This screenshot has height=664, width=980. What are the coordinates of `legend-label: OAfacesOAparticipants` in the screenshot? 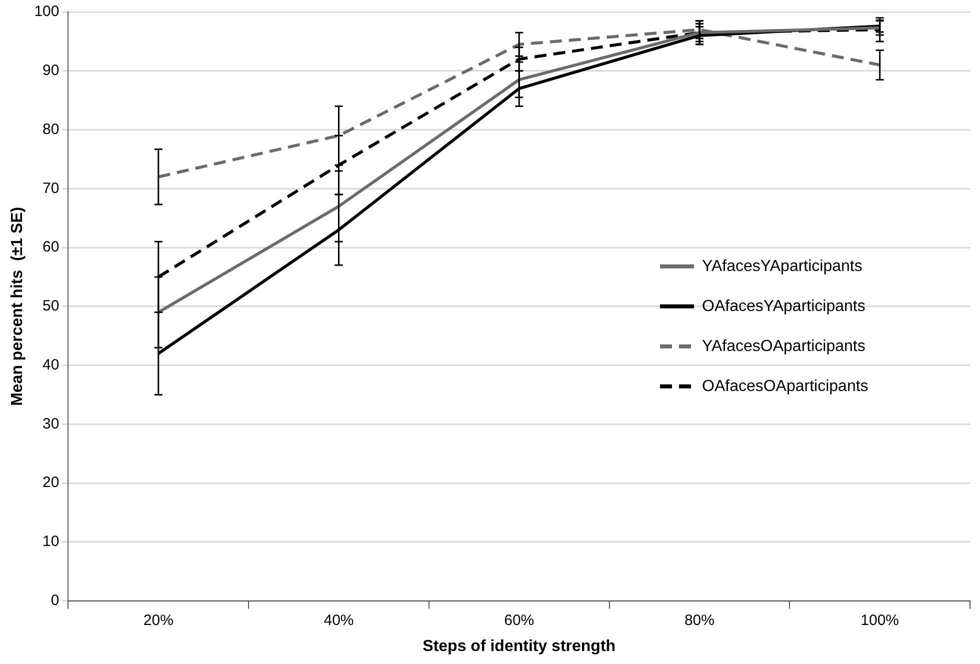 It's located at (785, 386).